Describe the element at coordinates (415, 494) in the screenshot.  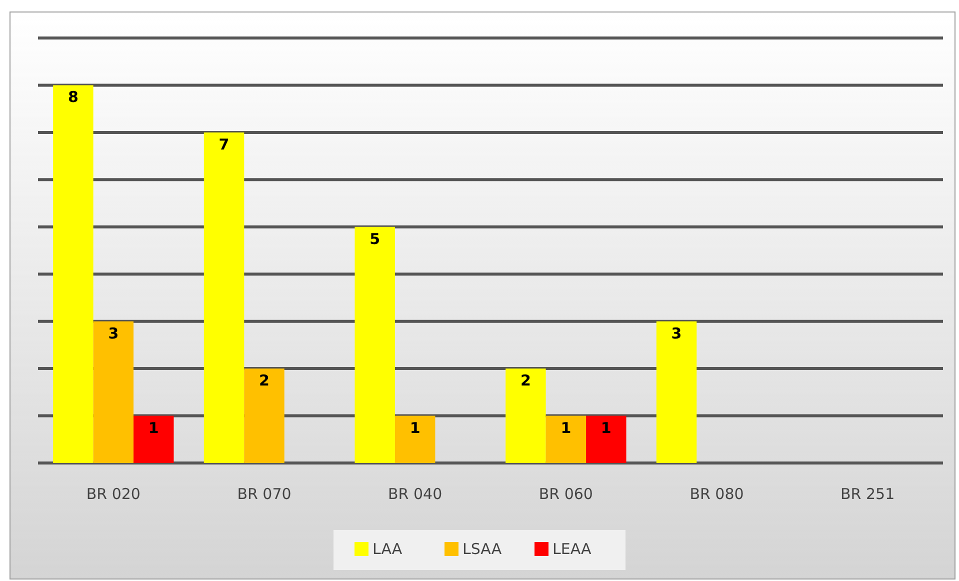
I see `x-tick-label: BR 040` at that location.